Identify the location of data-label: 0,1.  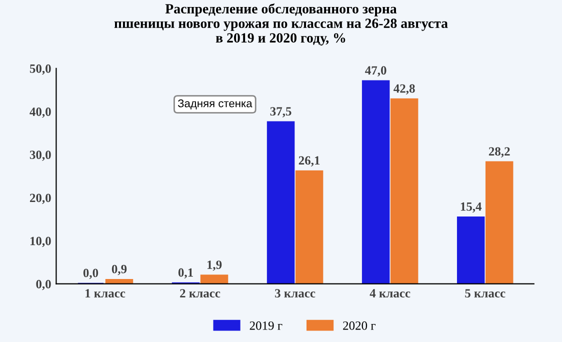
(185, 273).